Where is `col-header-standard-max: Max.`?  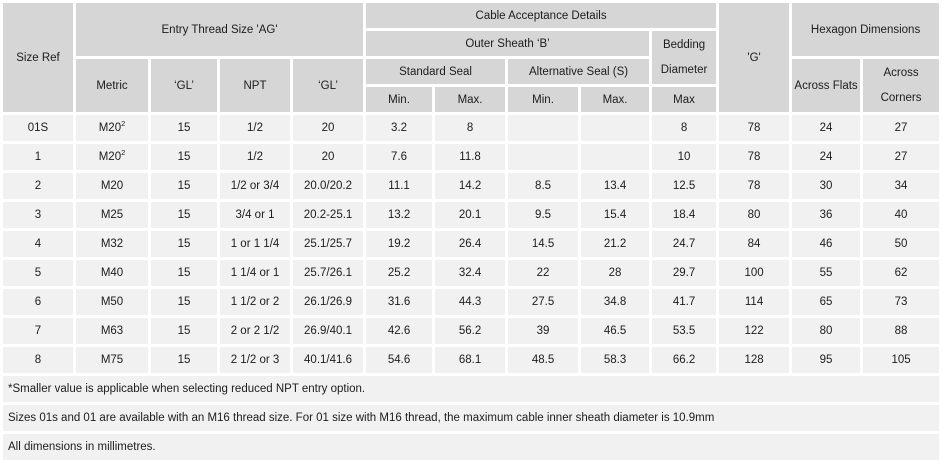
col-header-standard-max: Max. is located at coordinates (470, 99).